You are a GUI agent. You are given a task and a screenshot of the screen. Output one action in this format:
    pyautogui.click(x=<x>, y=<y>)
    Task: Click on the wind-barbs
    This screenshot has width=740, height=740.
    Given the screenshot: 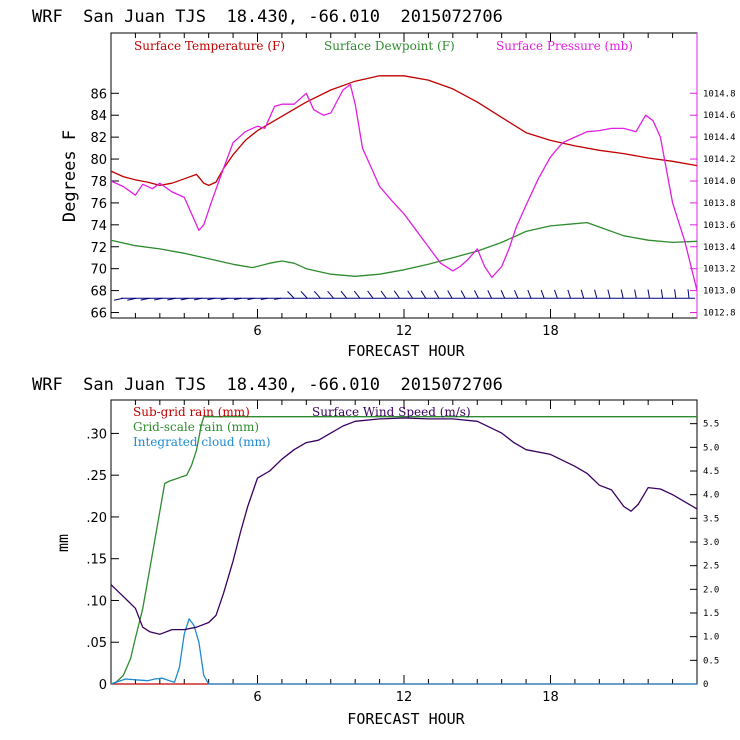 What is the action you would take?
    pyautogui.click(x=404, y=295)
    